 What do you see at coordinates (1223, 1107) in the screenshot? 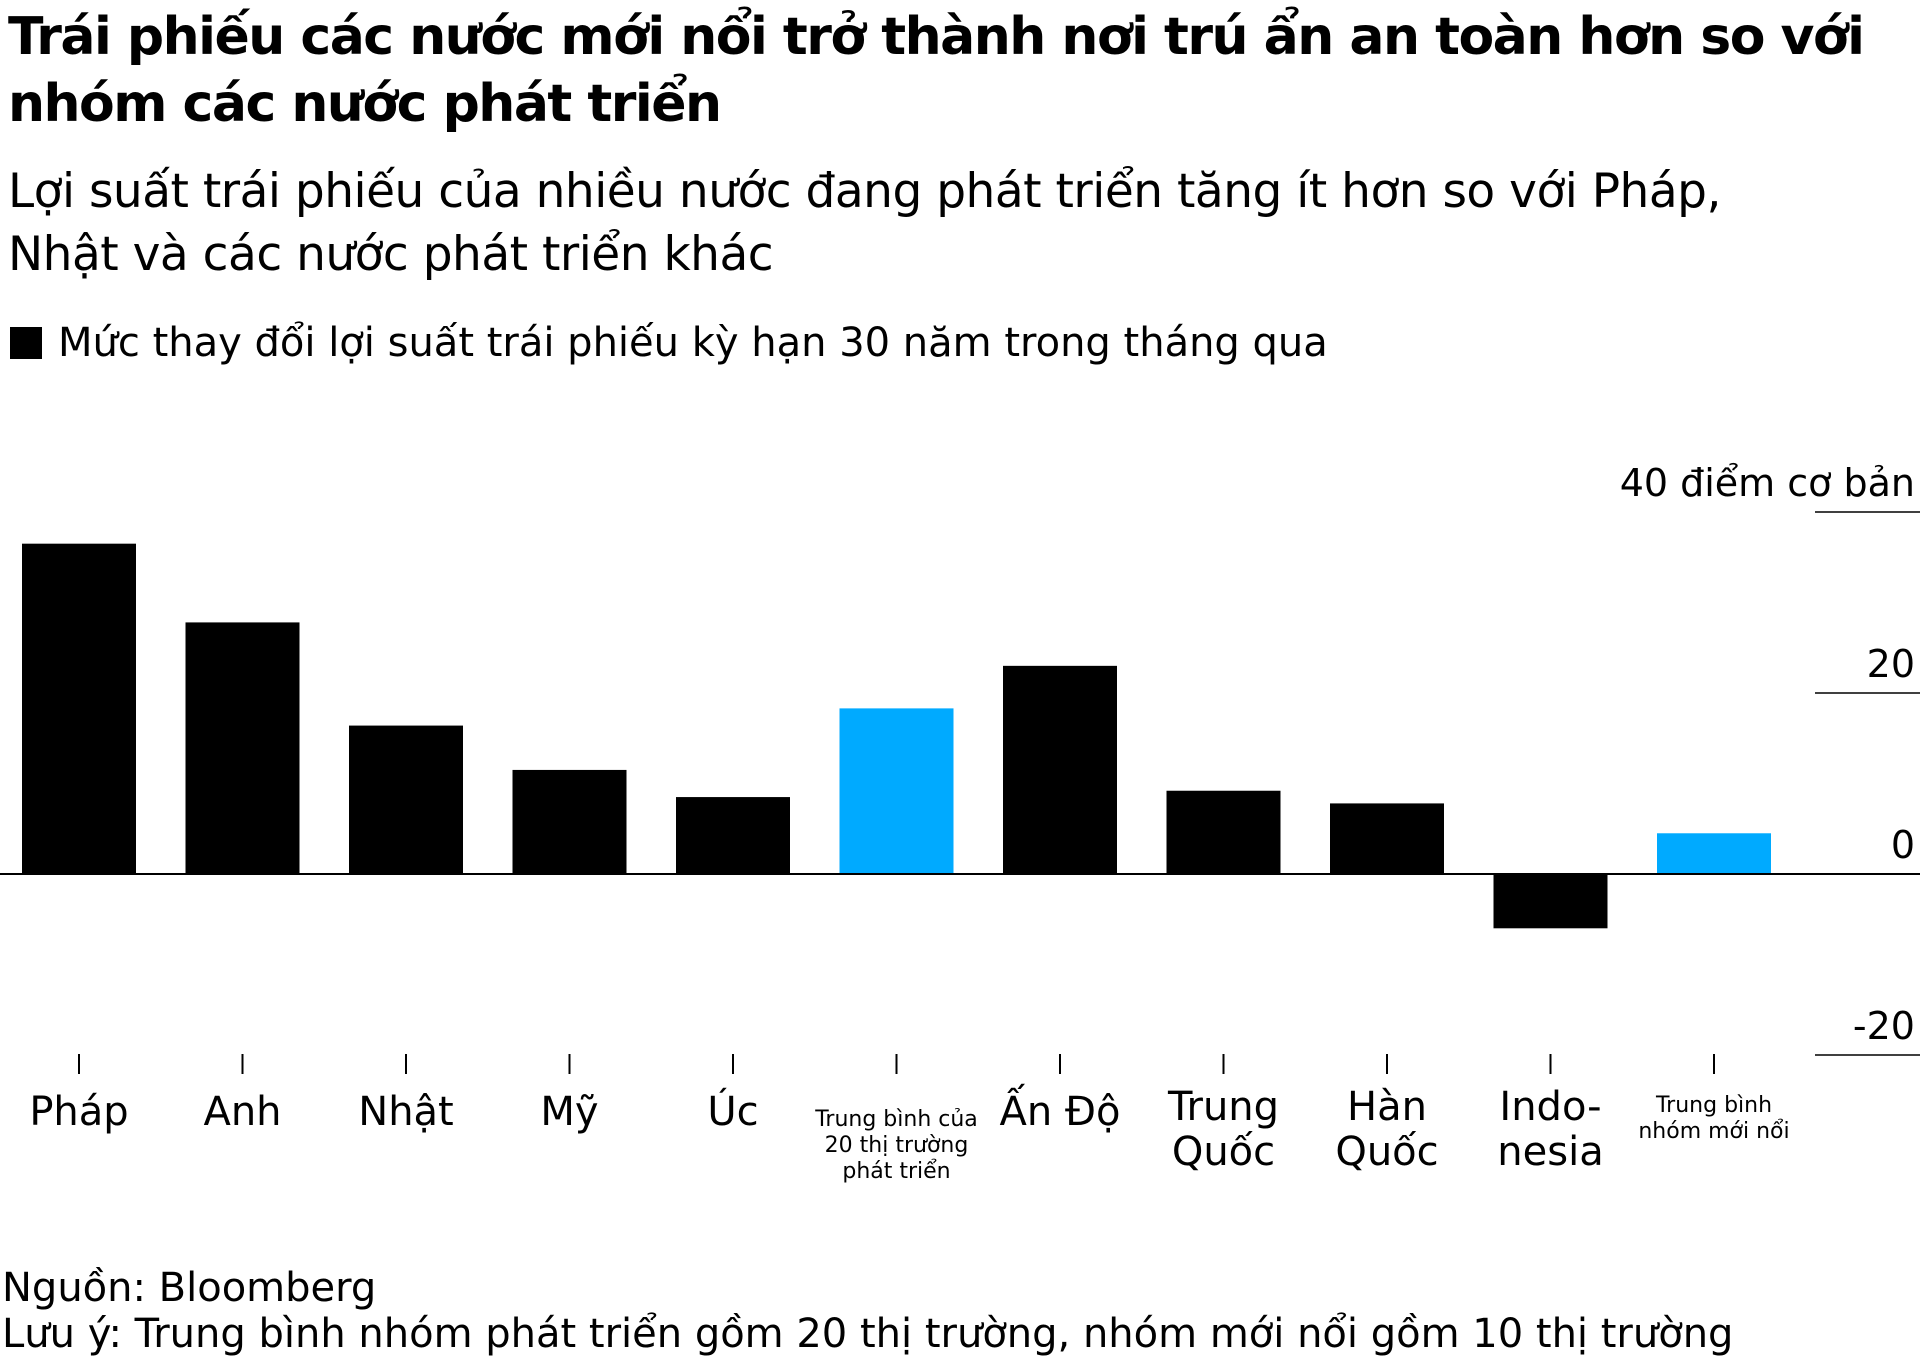
I see `x-tick-label: Trung` at bounding box center [1223, 1107].